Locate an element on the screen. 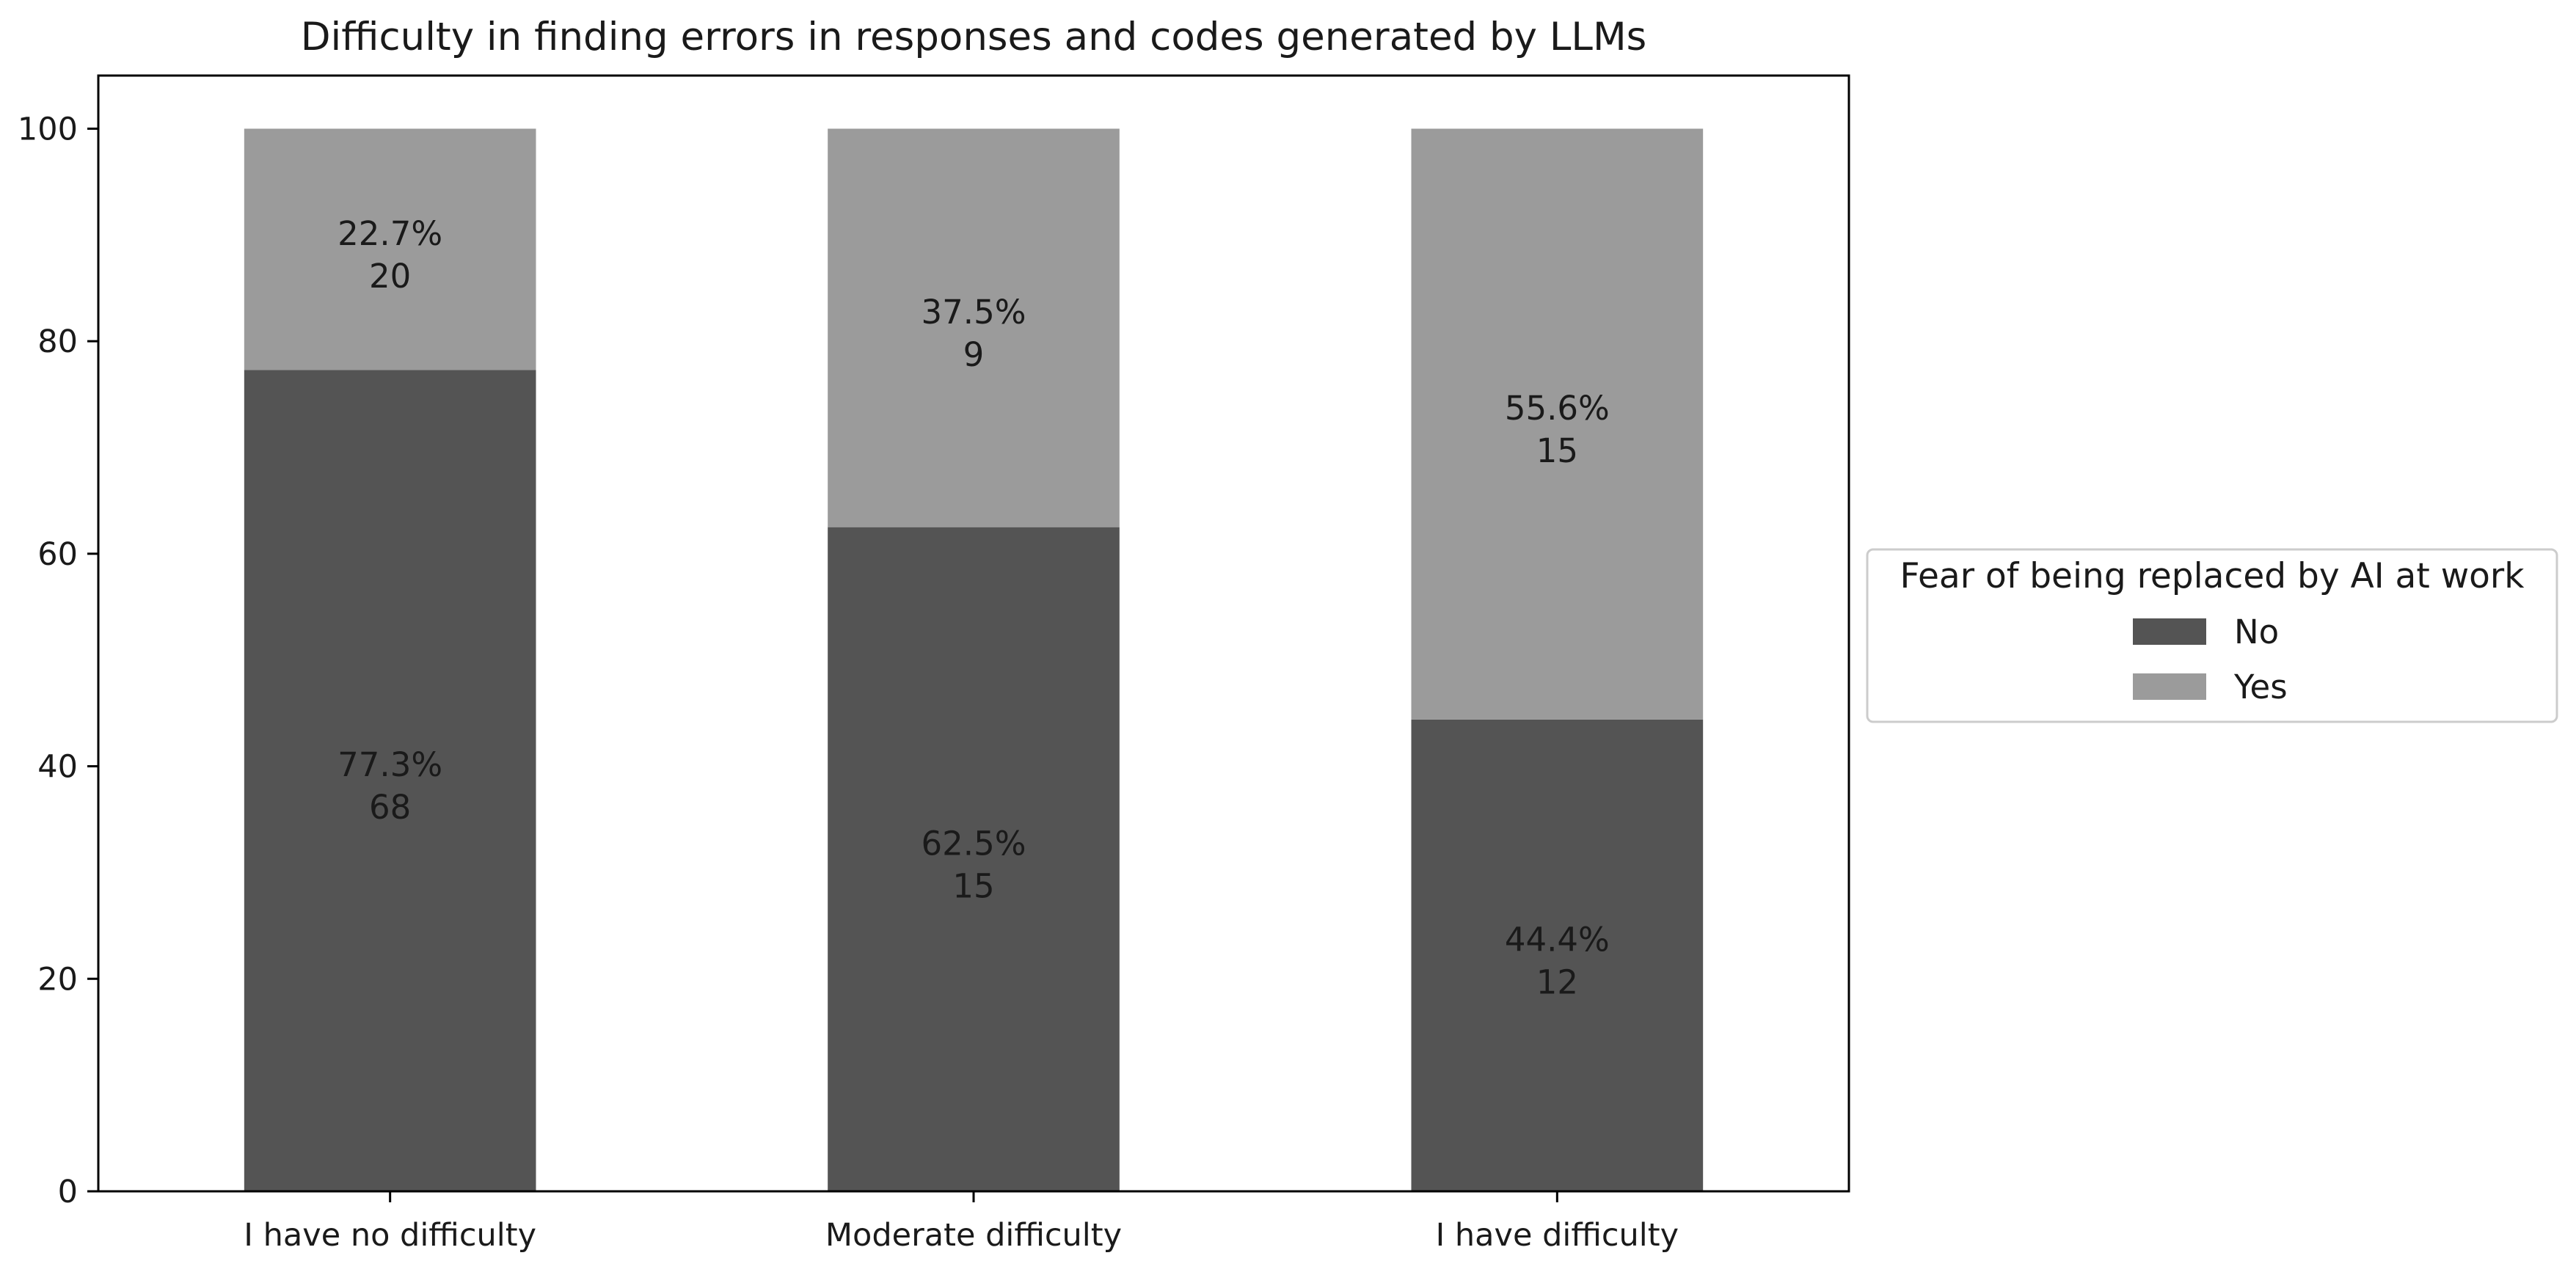  y-tick-label: 40 is located at coordinates (58, 767).